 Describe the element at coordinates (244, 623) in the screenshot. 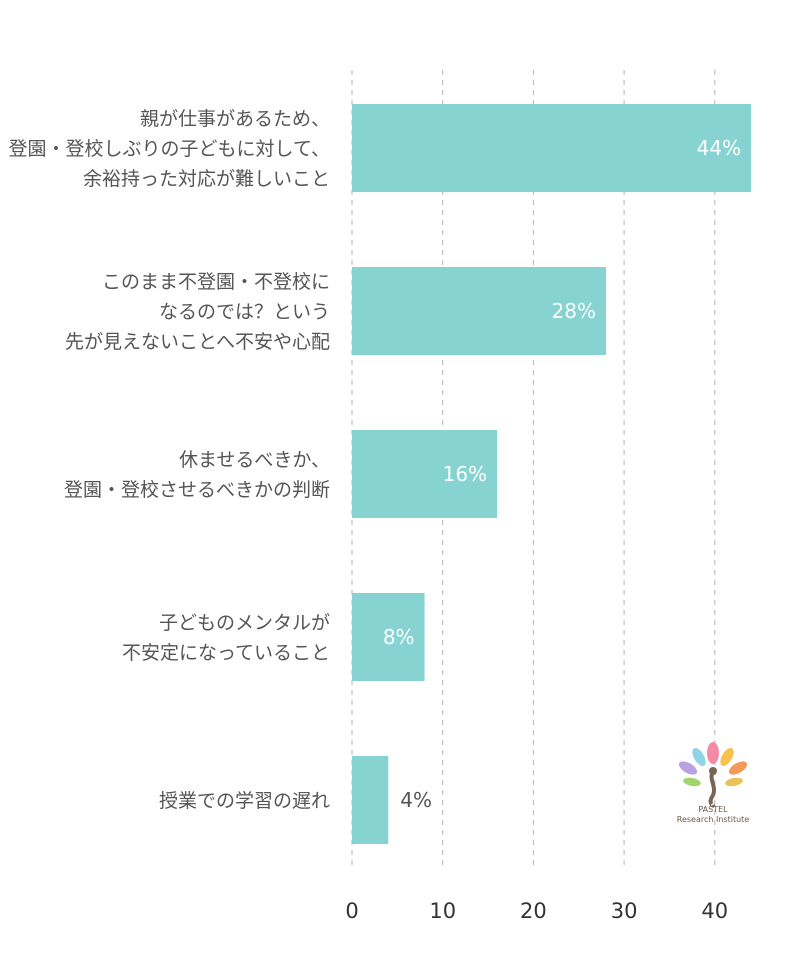

I see `category-label-line: 子どものメンタルが` at that location.